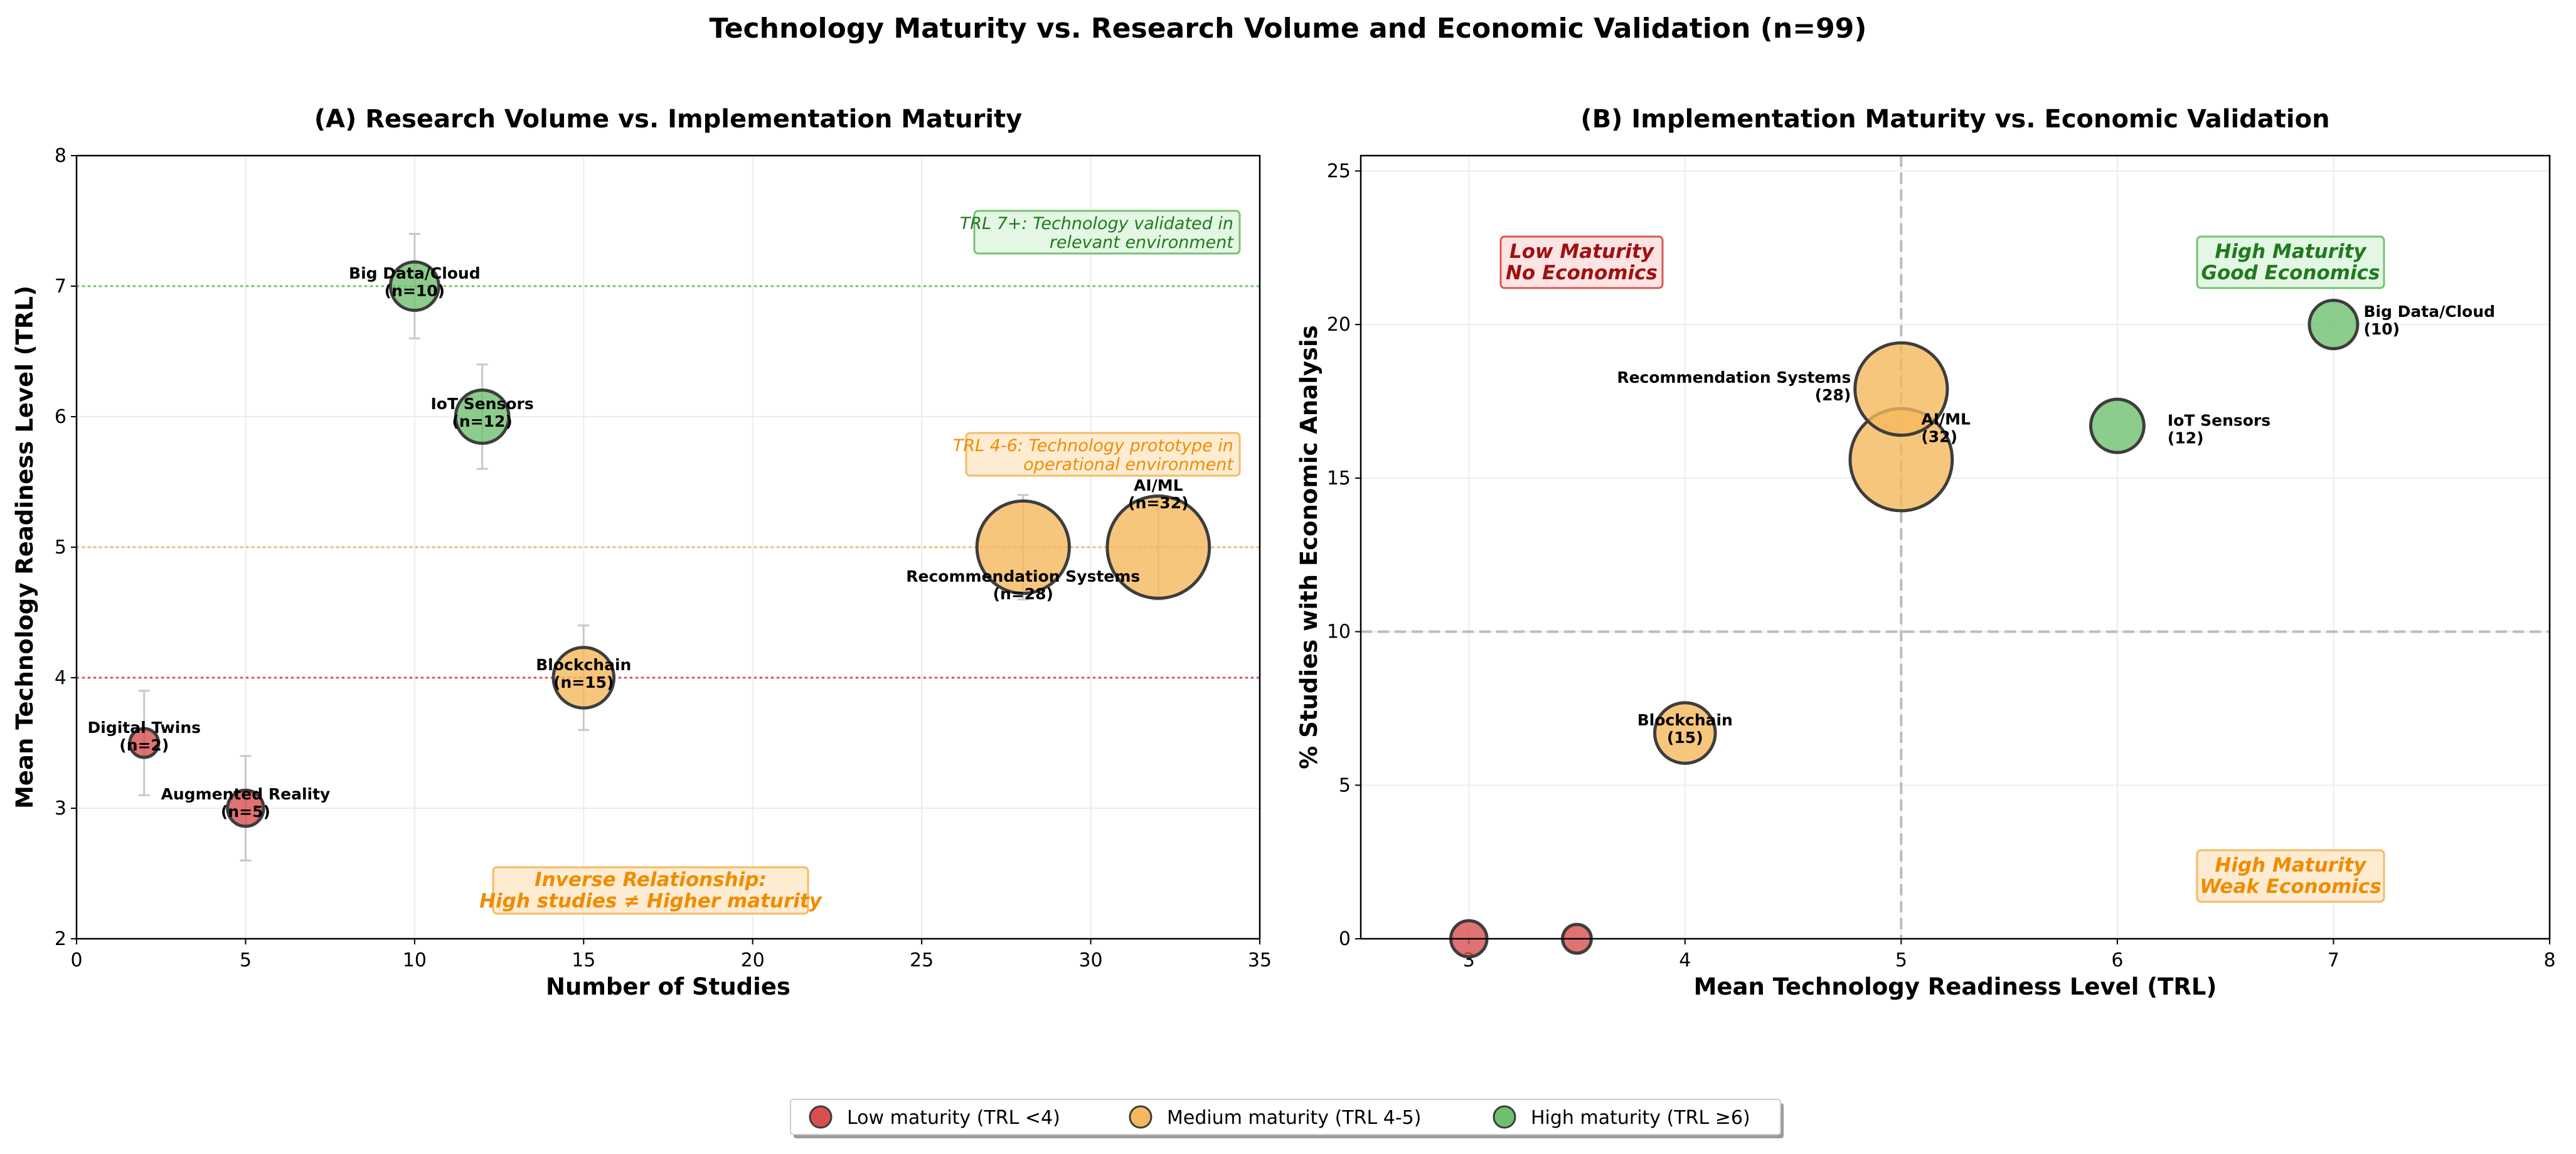 The image size is (2576, 1154). What do you see at coordinates (1339, 325) in the screenshot?
I see `panel-b-ytick-label: 20` at bounding box center [1339, 325].